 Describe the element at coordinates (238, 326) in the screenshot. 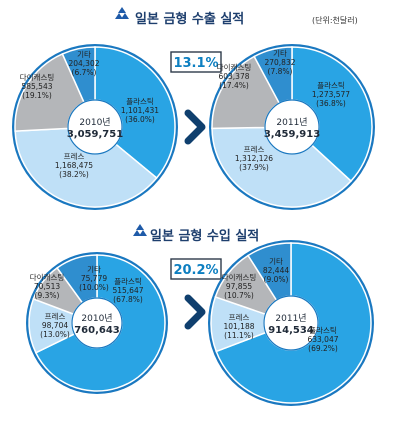

I see `slice-label-line: 101,188` at that location.